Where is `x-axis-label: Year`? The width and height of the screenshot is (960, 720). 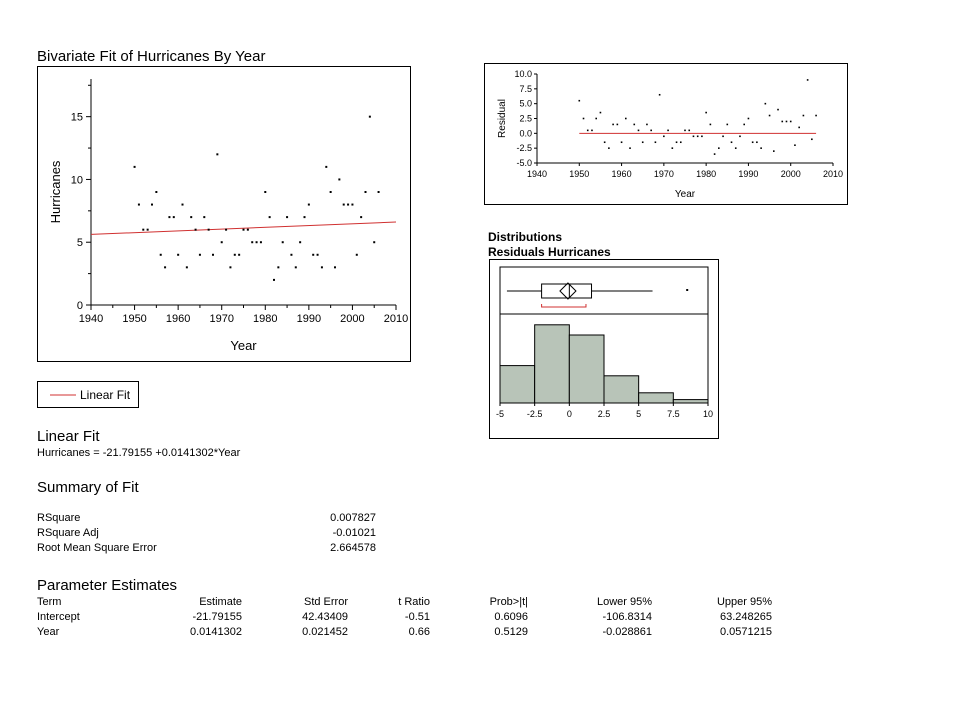
x-axis-label: Year is located at coordinates (685, 194).